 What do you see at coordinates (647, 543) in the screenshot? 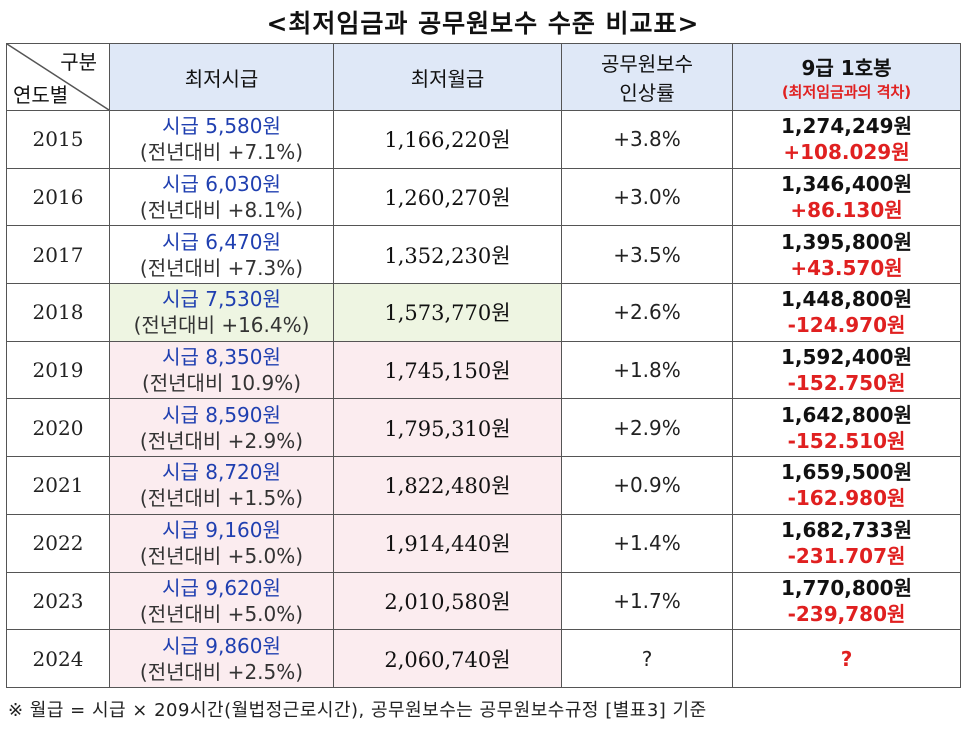
I see `raise-cell: +1.4%` at bounding box center [647, 543].